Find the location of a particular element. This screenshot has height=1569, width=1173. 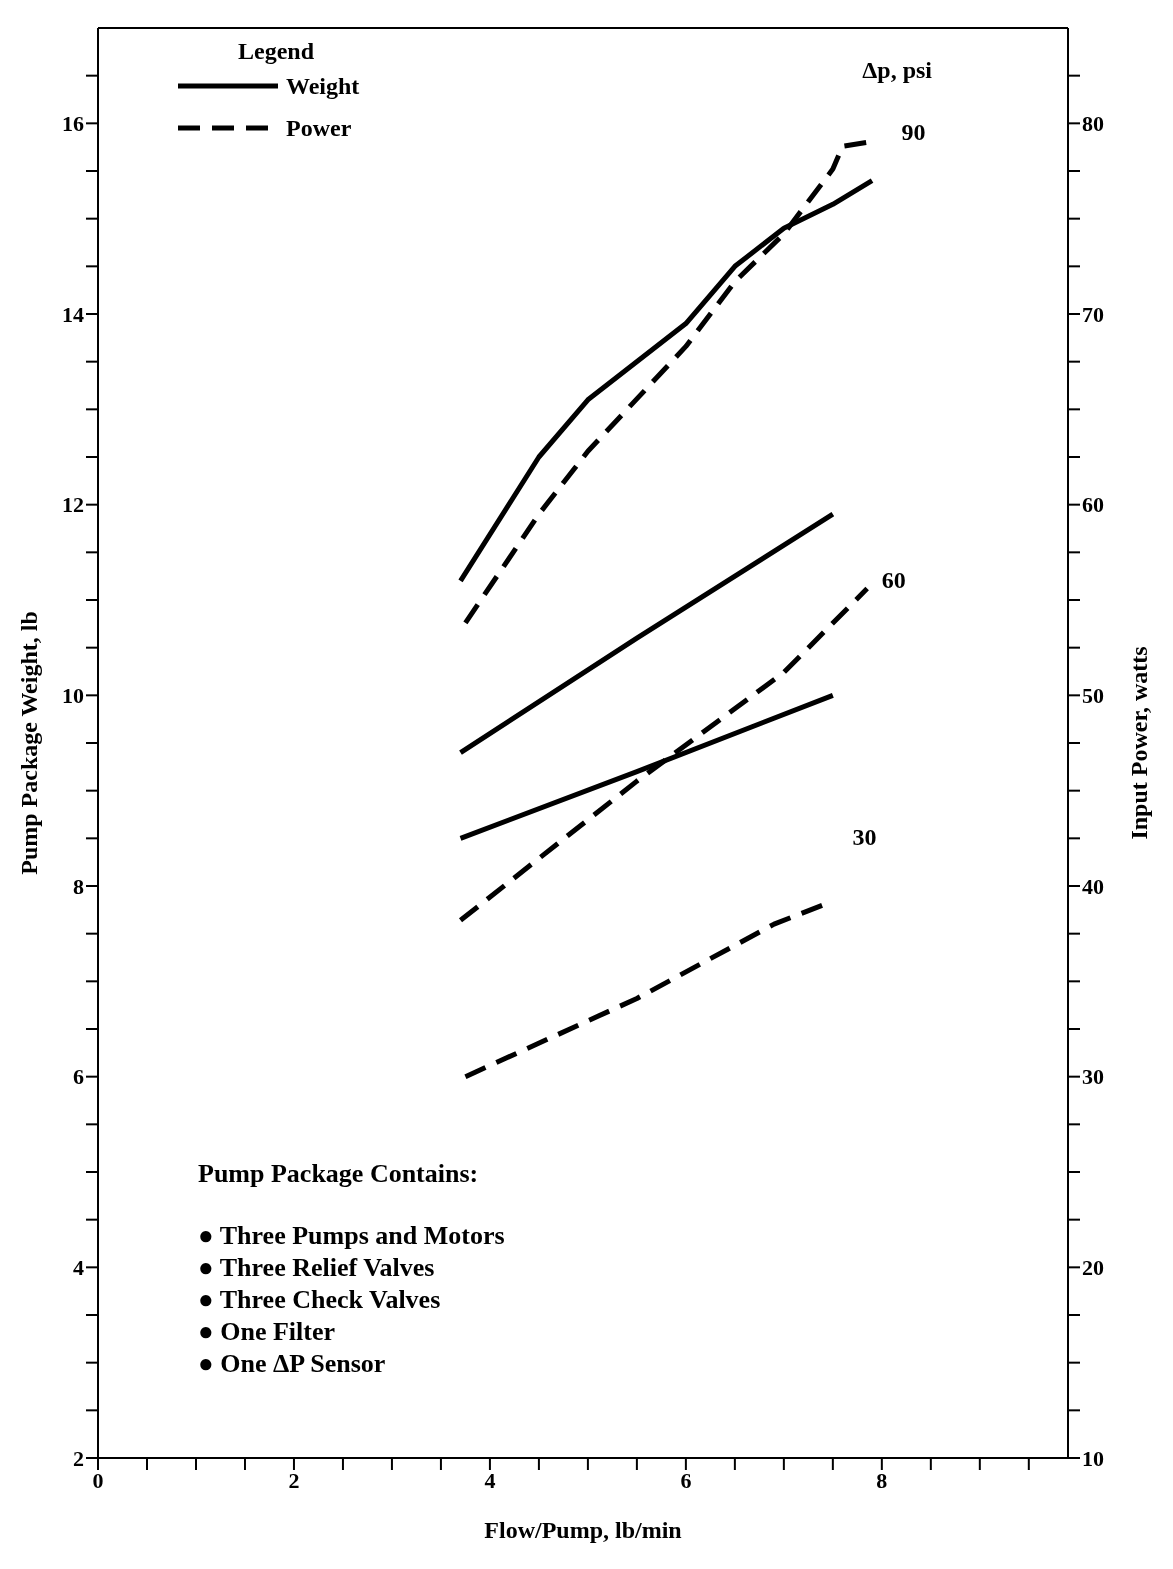

annotation: ● One ΔP Sensor is located at coordinates (292, 1364).